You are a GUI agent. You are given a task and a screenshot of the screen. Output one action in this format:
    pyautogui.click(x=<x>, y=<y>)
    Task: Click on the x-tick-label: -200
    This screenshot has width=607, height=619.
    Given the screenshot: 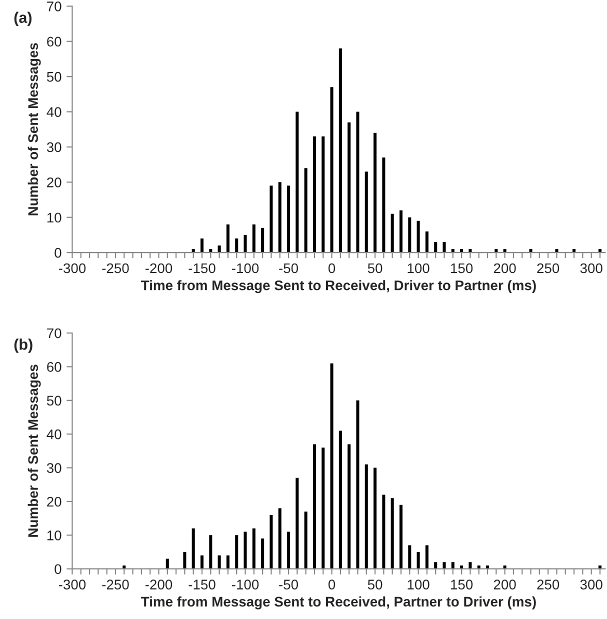 What is the action you would take?
    pyautogui.click(x=158, y=585)
    